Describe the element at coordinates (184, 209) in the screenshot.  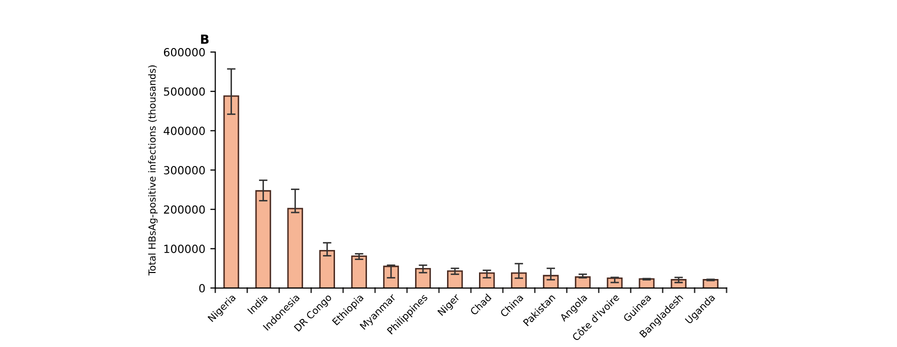
I see `y-tick-label: 200000` at that location.